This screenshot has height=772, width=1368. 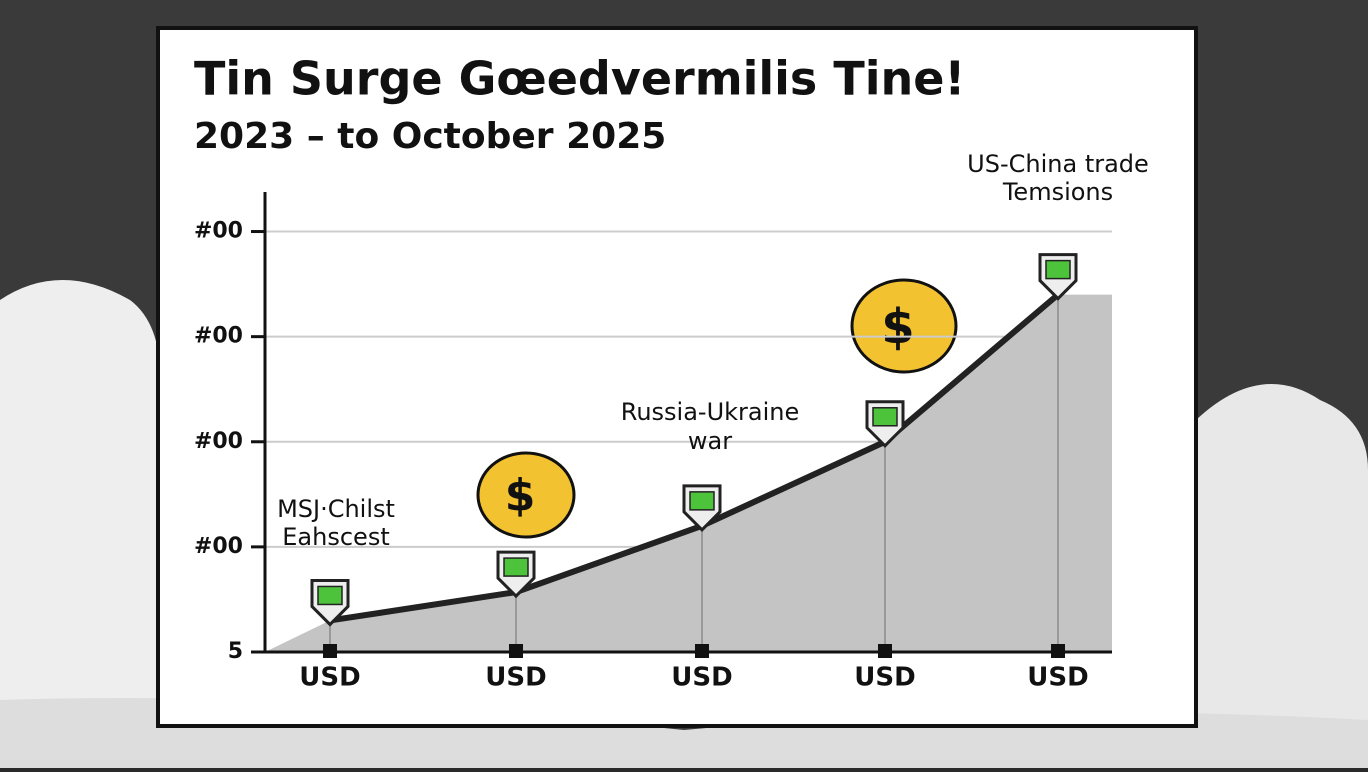 I want to click on annotation: Eahscest, so click(x=335, y=537).